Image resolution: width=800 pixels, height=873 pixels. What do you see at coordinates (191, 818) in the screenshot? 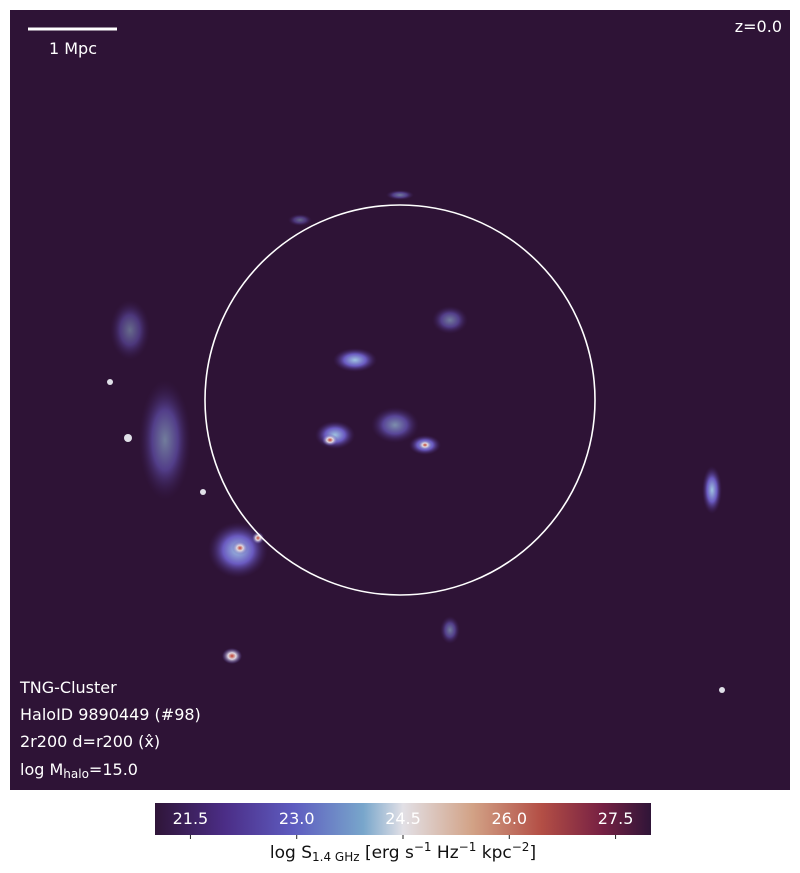
I see `colorbar-tick-label: 21.5` at bounding box center [191, 818].